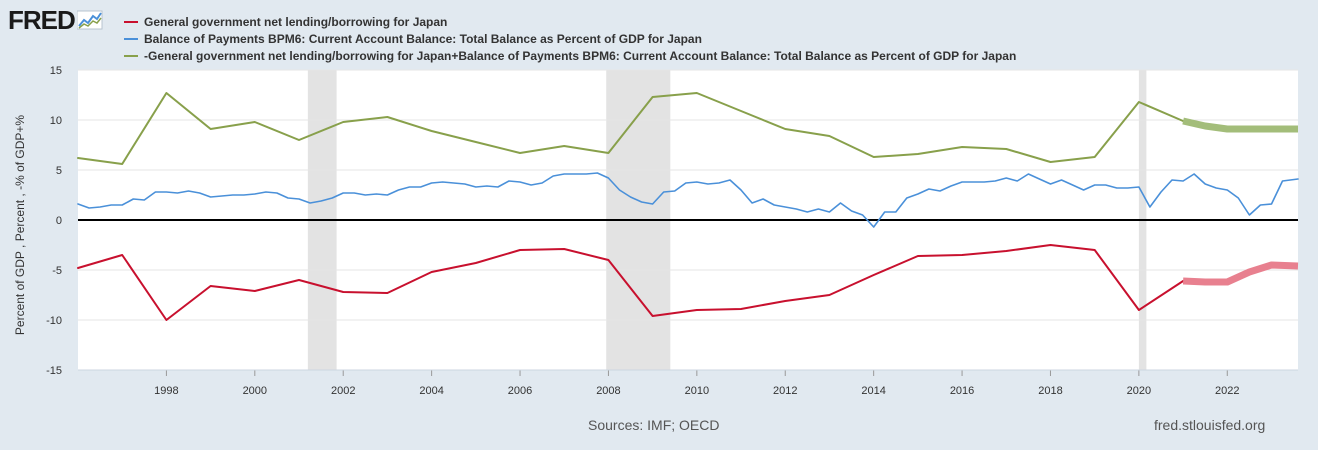 The width and height of the screenshot is (1318, 450). I want to click on x-tick-label: 2014, so click(873, 391).